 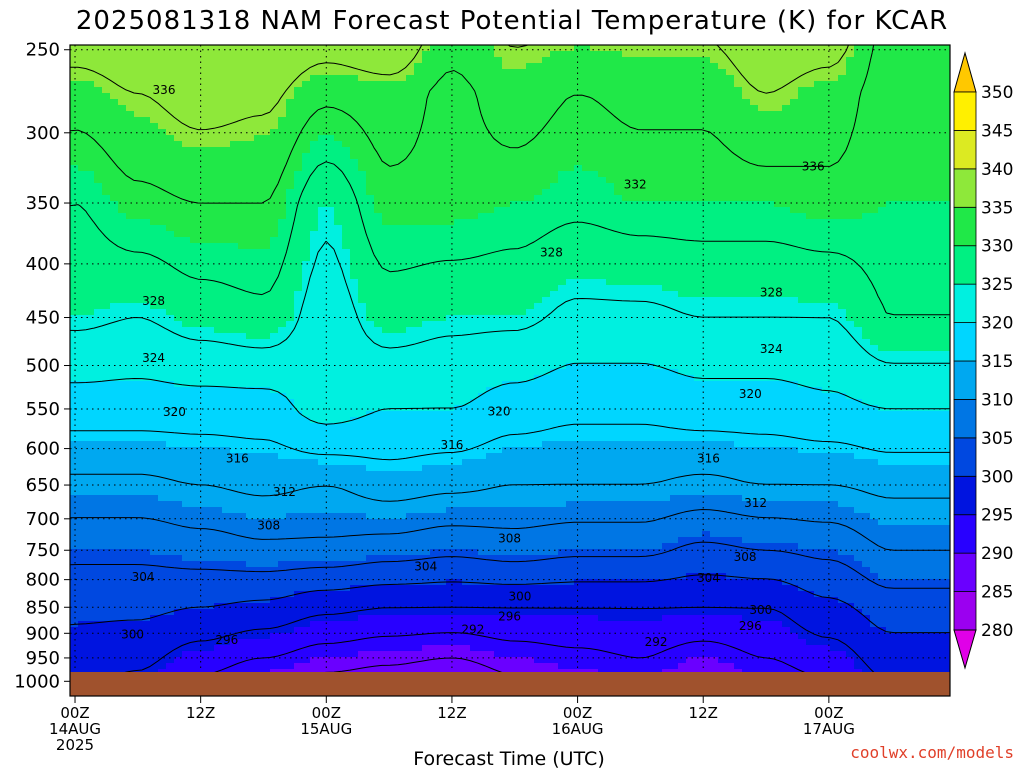 I want to click on y-tick-label: 900, so click(x=43, y=633).